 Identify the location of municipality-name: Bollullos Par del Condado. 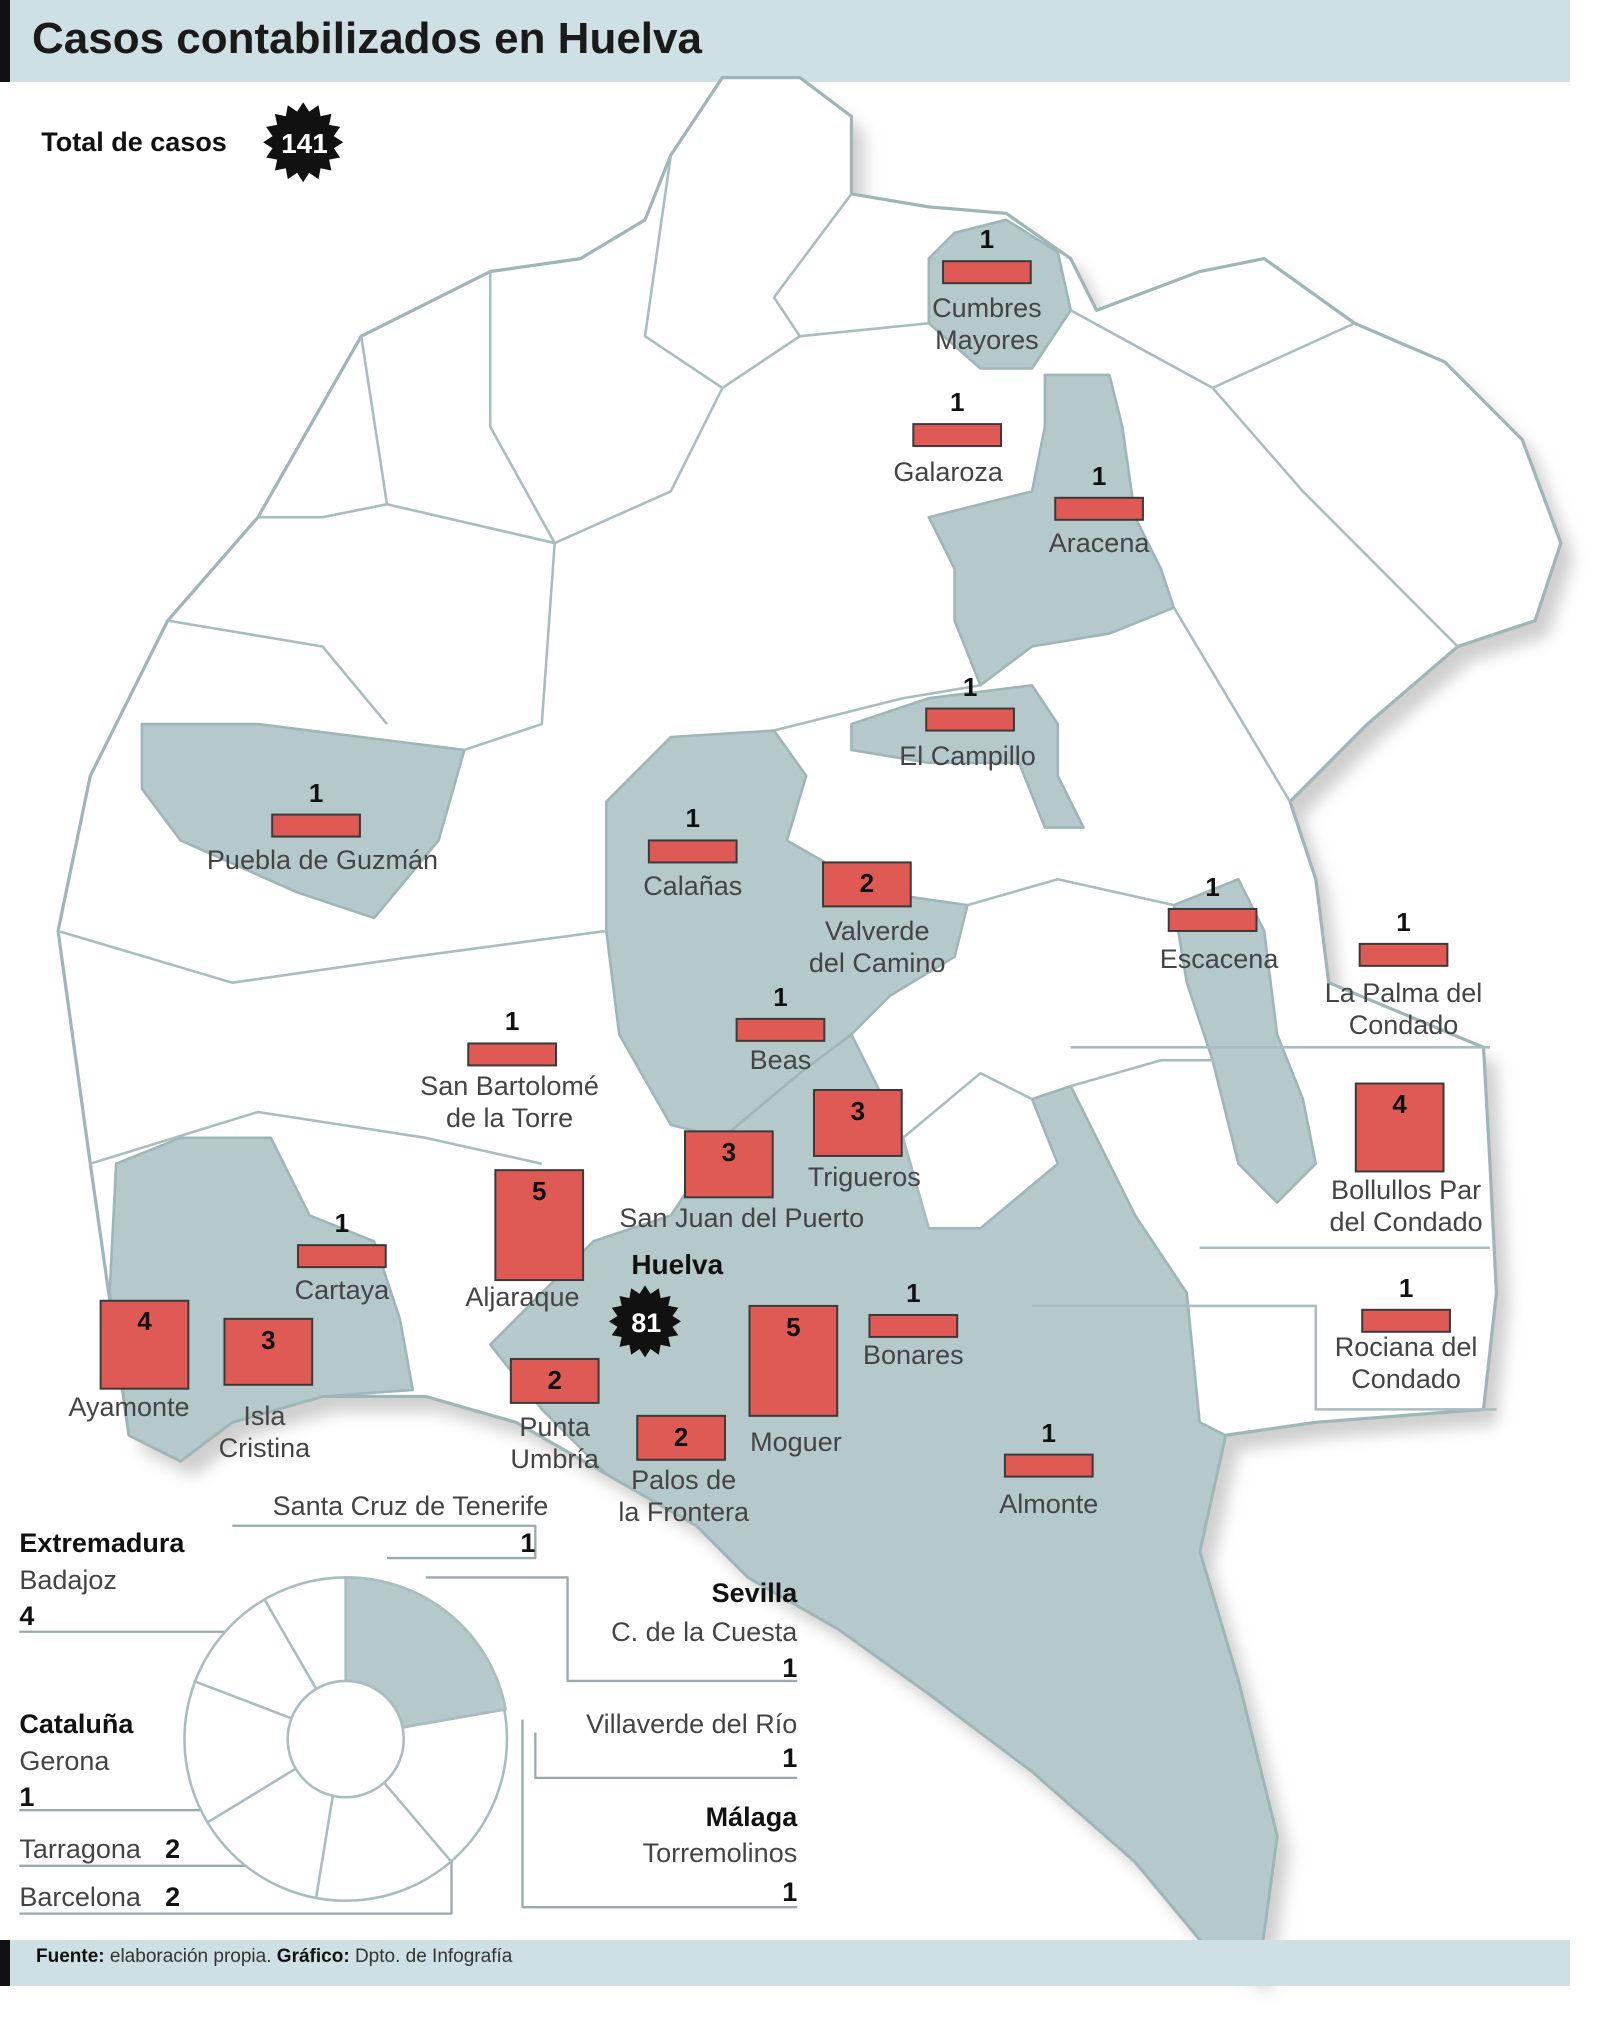
(1406, 1205).